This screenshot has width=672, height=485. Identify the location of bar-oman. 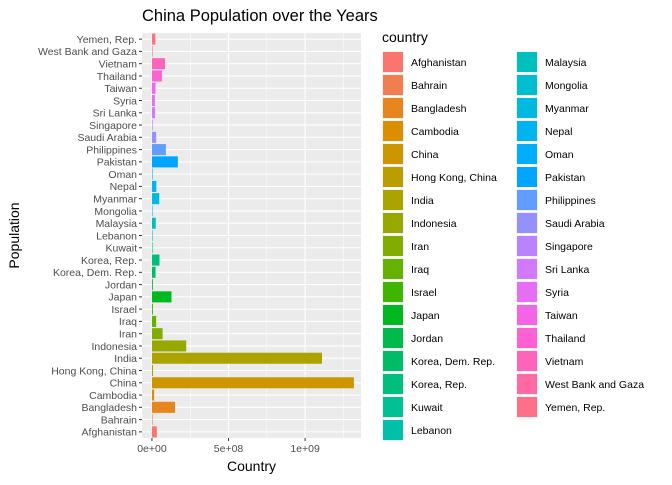
(152, 174).